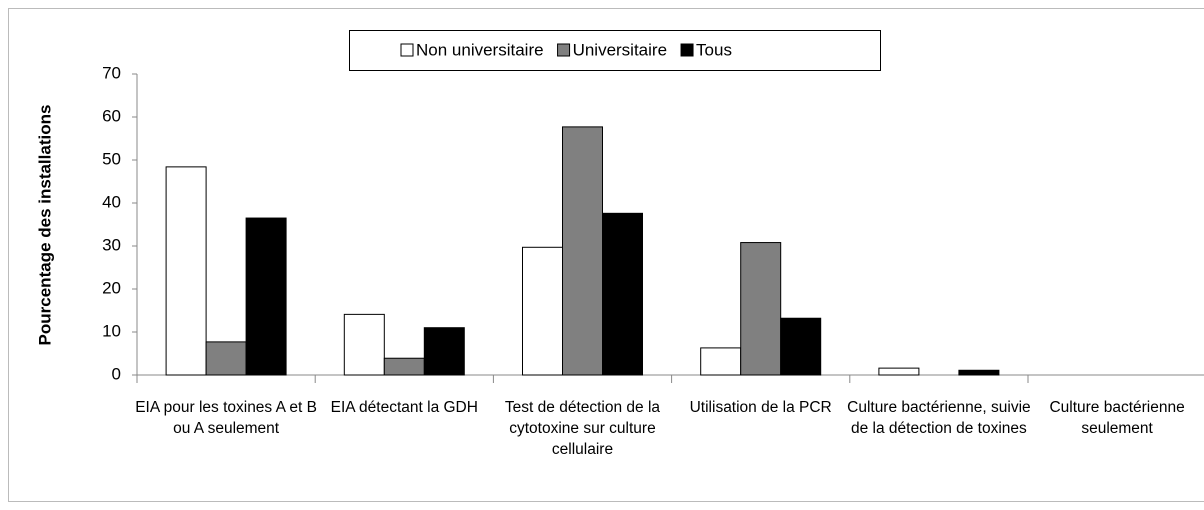 Image resolution: width=1204 pixels, height=510 pixels. What do you see at coordinates (111, 115) in the screenshot?
I see `y-tick-label: 60` at bounding box center [111, 115].